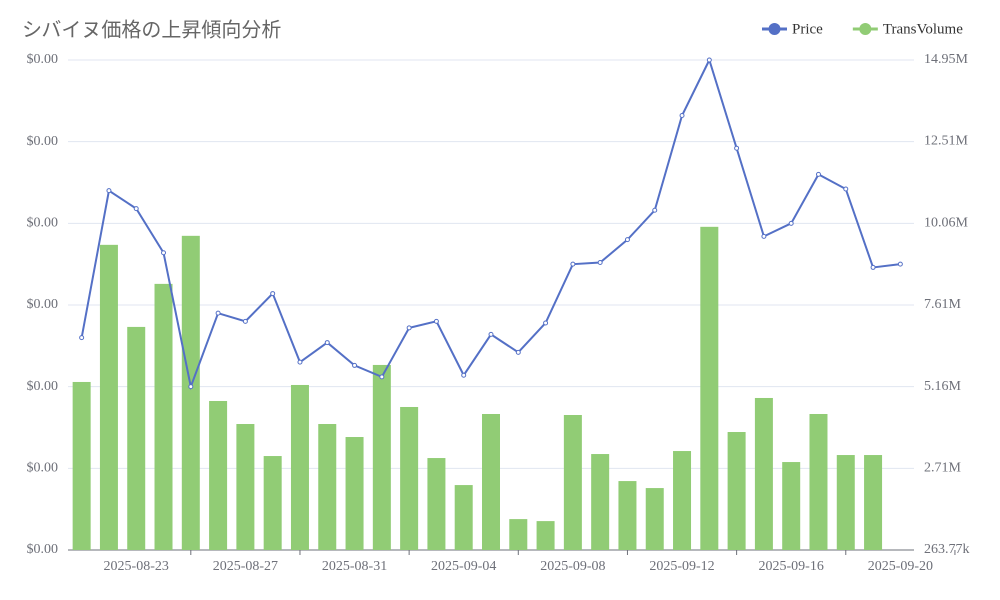 The image size is (1000, 600). What do you see at coordinates (807, 29) in the screenshot?
I see `legend-label: Price` at bounding box center [807, 29].